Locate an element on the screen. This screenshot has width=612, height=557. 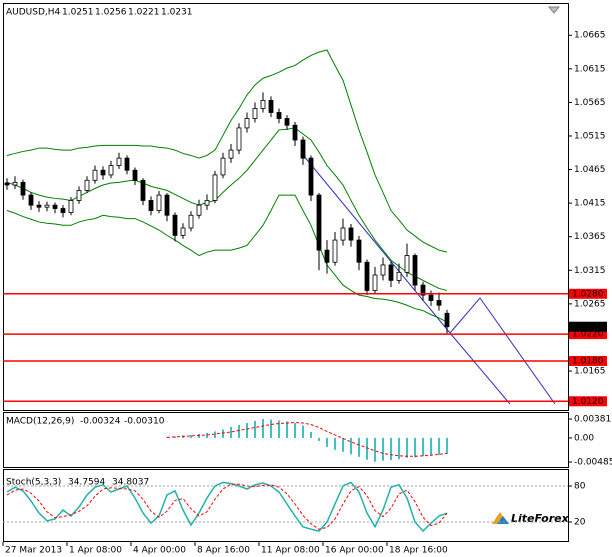
y-tick-label: -0.00485 is located at coordinates (593, 463).